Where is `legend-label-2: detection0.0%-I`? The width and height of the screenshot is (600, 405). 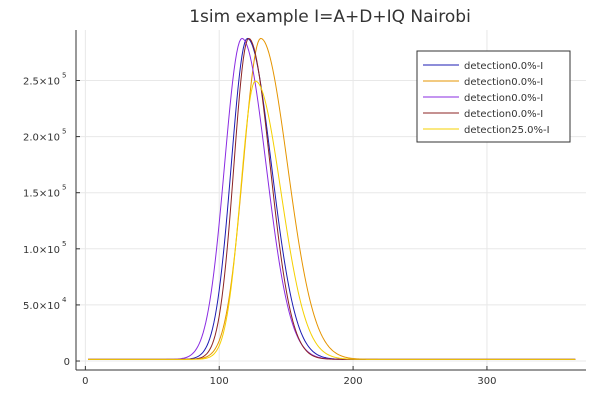
legend-label-2: detection0.0%-I is located at coordinates (503, 82).